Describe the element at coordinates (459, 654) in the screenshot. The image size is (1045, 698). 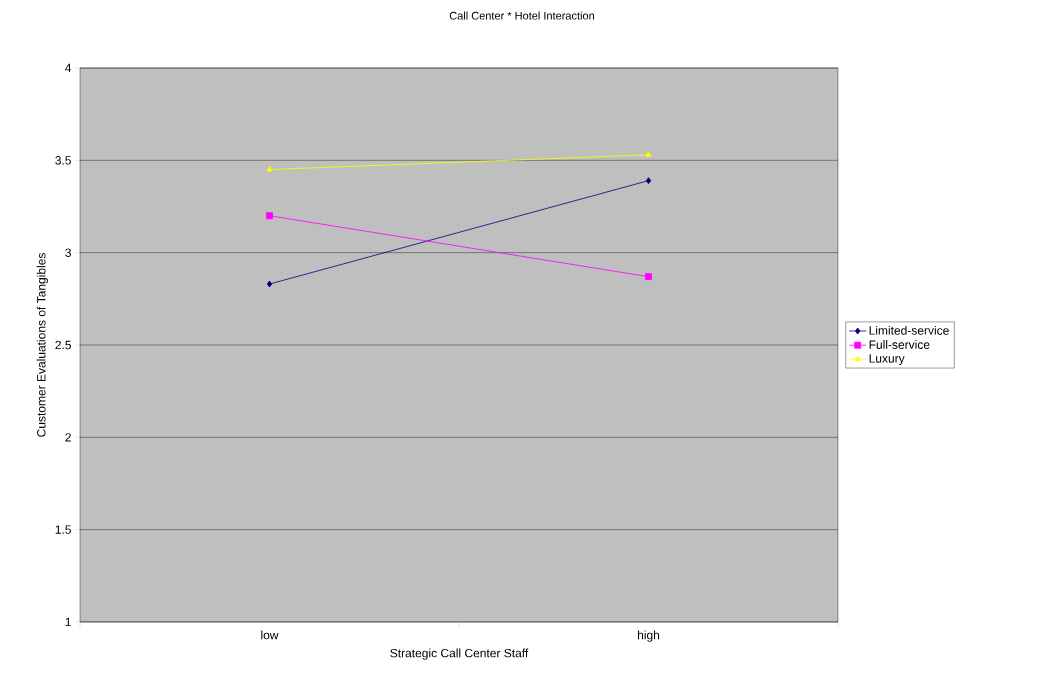
I see `x-axis-title: Strategic Call Center Staff` at that location.